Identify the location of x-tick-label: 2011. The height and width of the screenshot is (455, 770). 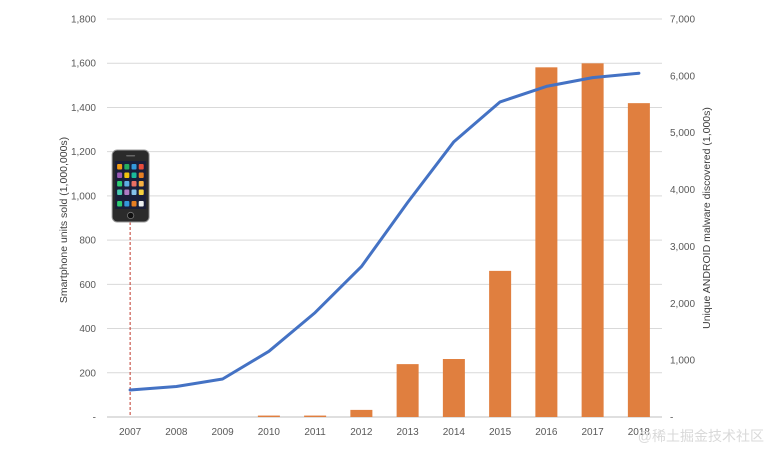
(315, 432).